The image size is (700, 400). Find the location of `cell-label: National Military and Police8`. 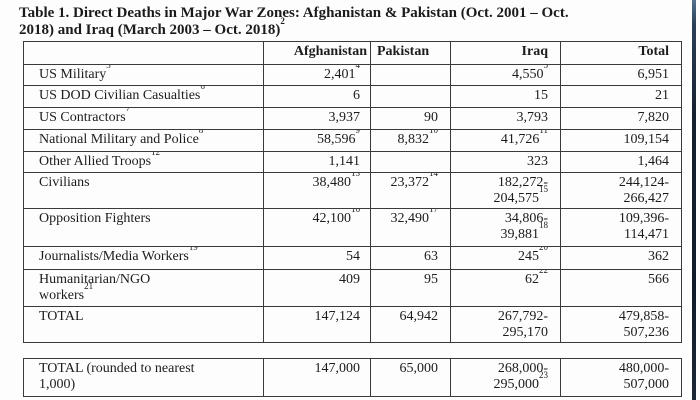

cell-label: National Military and Police8 is located at coordinates (143, 140).